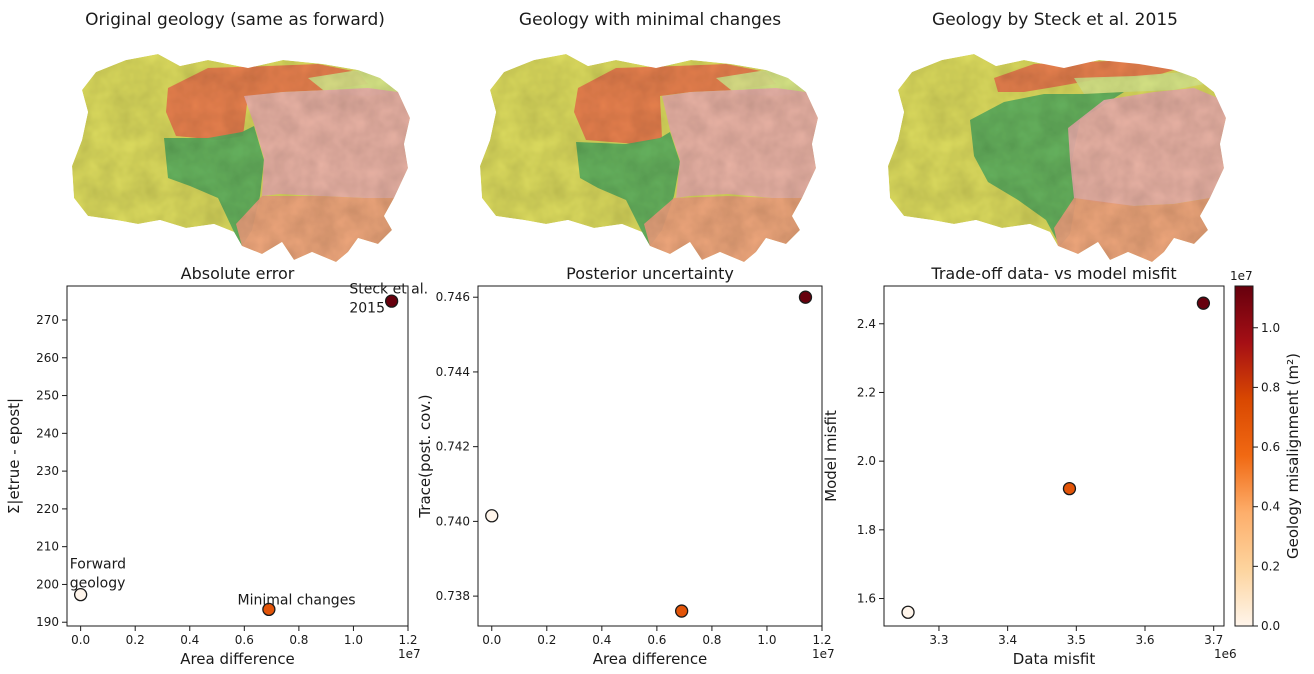 Image resolution: width=1314 pixels, height=674 pixels. I want to click on y-tick-label: 0.746, so click(453, 297).